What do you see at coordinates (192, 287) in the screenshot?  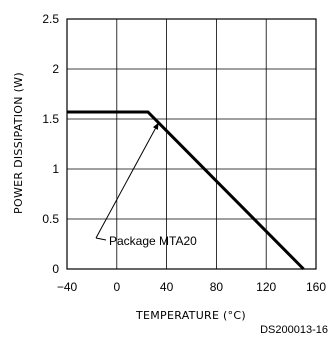 I see `x-tick-labels: −40 0 40 80 120 160` at bounding box center [192, 287].